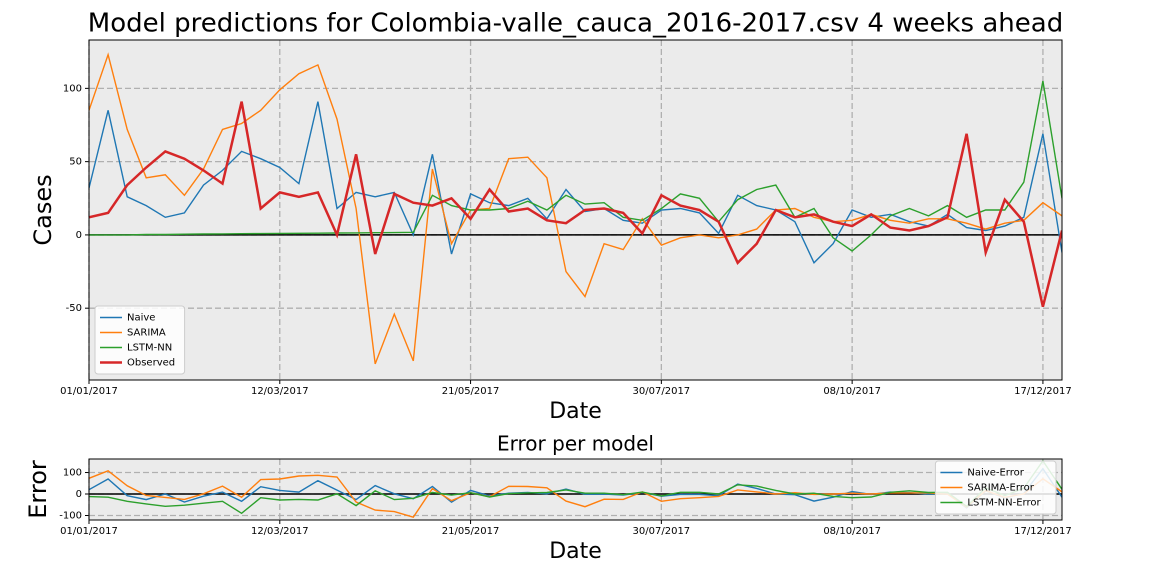 This screenshot has width=1152, height=576. Describe the element at coordinates (1004, 503) in the screenshot. I see `legend-label: LSTM-NN-Error` at that location.